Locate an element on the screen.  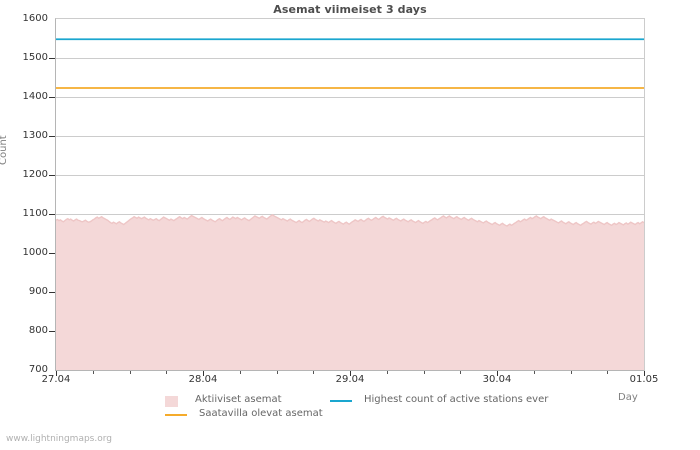
y-axis-tick-label: 1000 is located at coordinates (35, 252).